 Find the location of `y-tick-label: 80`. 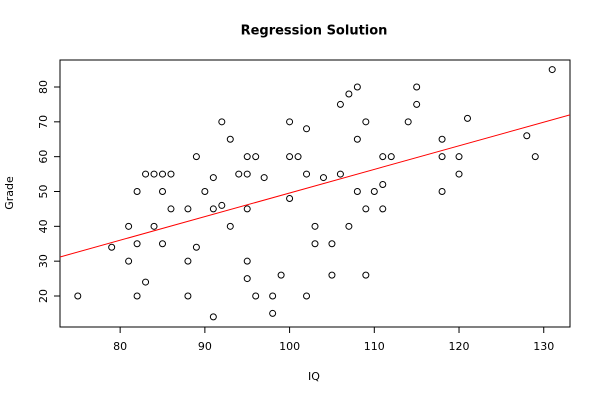

y-tick-label: 80 is located at coordinates (43, 87).